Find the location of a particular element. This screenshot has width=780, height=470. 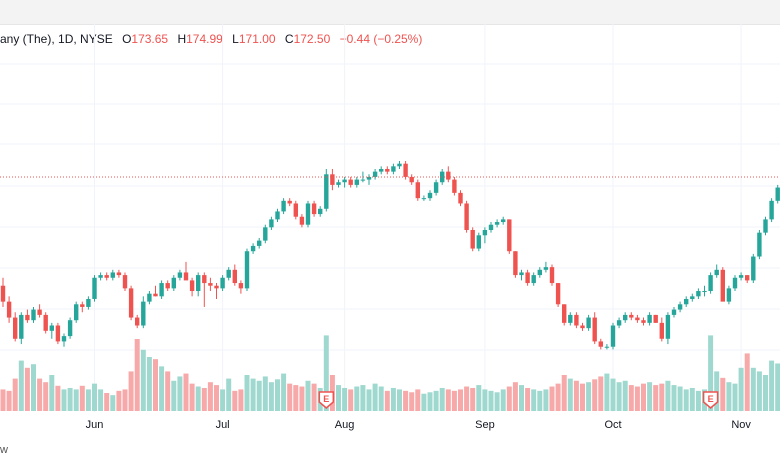

x-tick-label: Jun is located at coordinates (95, 425).